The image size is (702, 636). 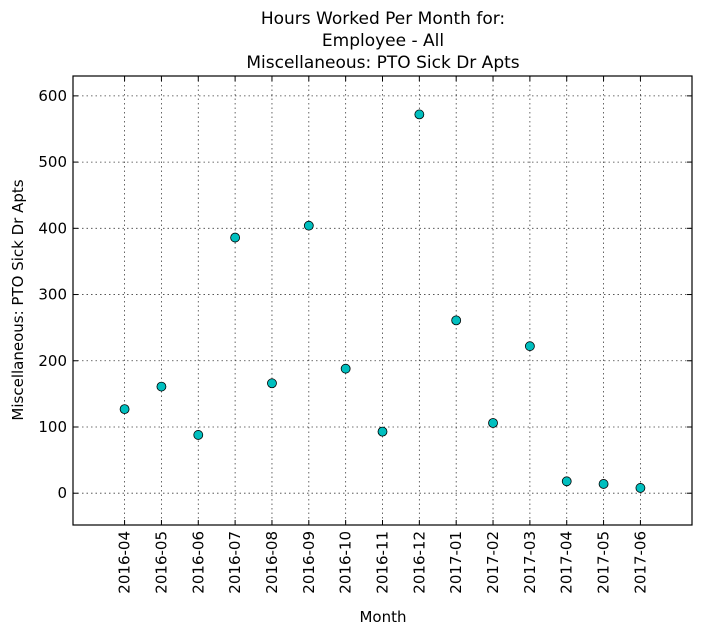 I want to click on x-tick-label: 2017-05, so click(x=604, y=562).